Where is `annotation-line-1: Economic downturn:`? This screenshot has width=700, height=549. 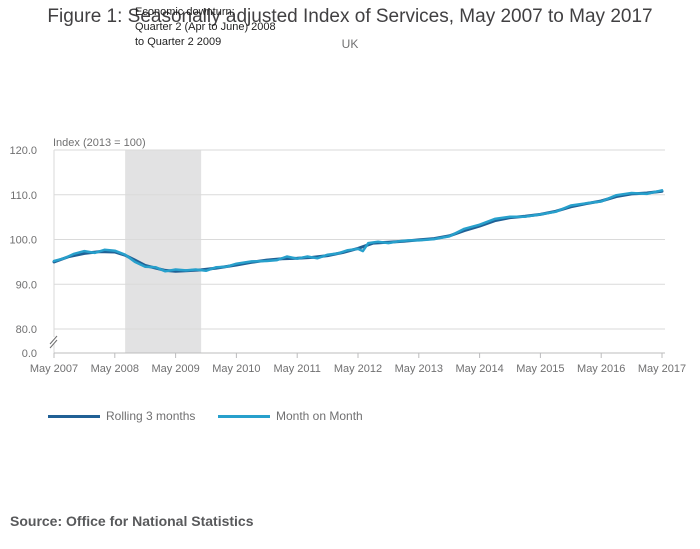 annotation-line-1: Economic downturn: is located at coordinates (185, 12).